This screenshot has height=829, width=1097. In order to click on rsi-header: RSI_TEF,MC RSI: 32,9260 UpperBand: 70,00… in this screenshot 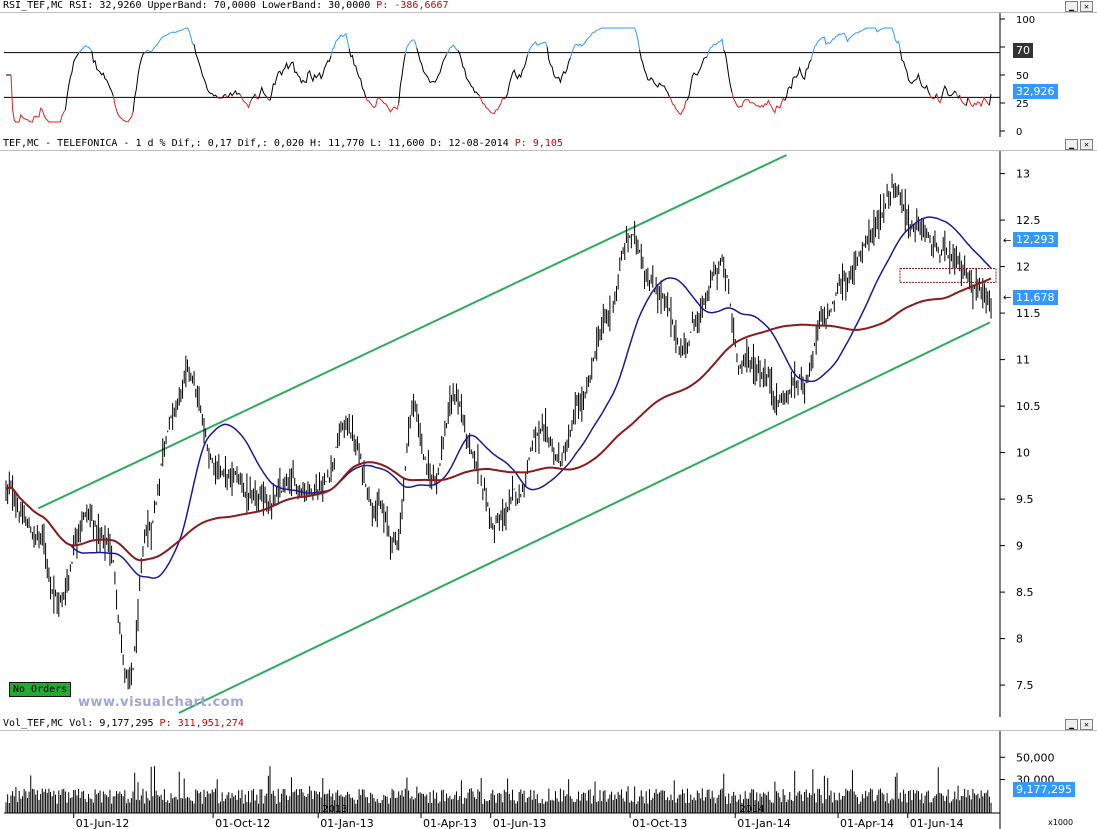, I will do `click(548, 6)`.